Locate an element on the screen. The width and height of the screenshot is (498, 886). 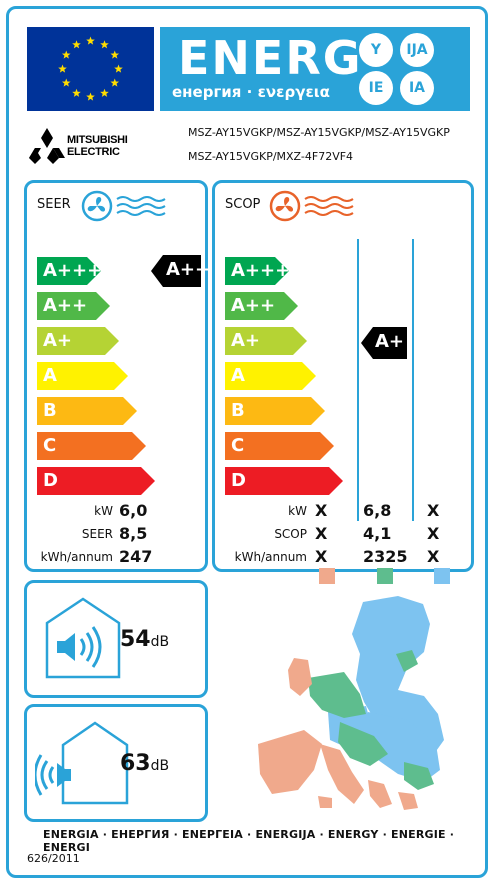
scop-row-label: kWh/annum is located at coordinates (270, 557).